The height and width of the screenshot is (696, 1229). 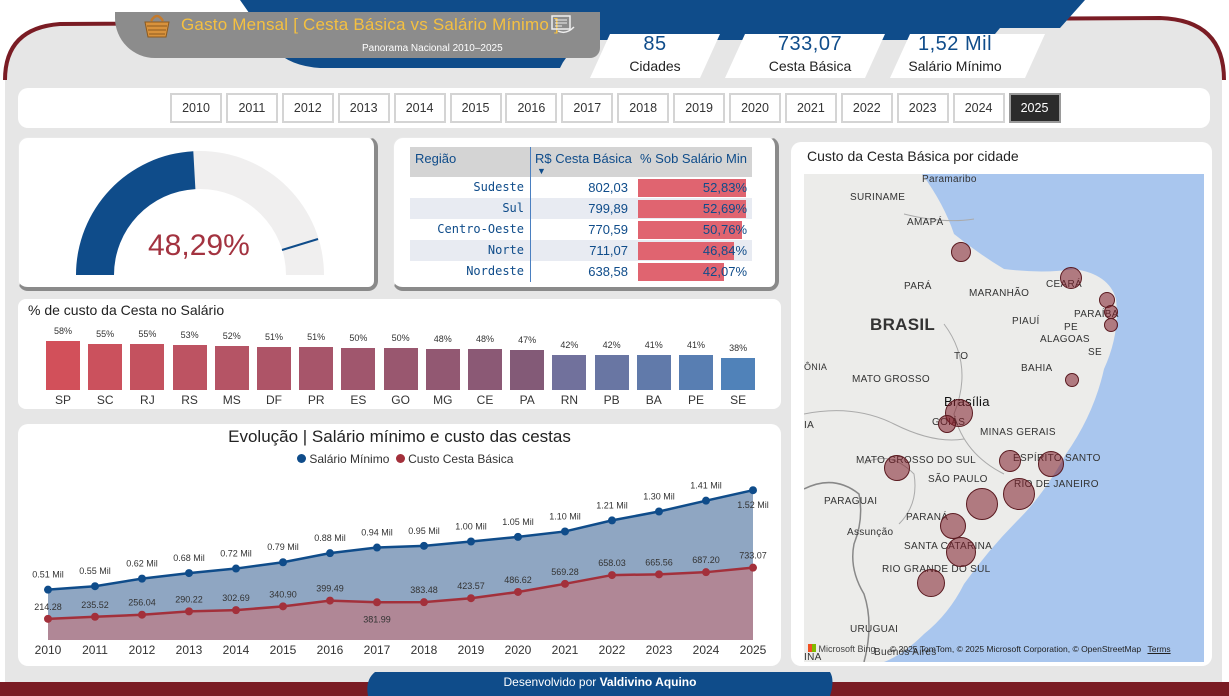 What do you see at coordinates (653, 372) in the screenshot?
I see `bar-BA` at bounding box center [653, 372].